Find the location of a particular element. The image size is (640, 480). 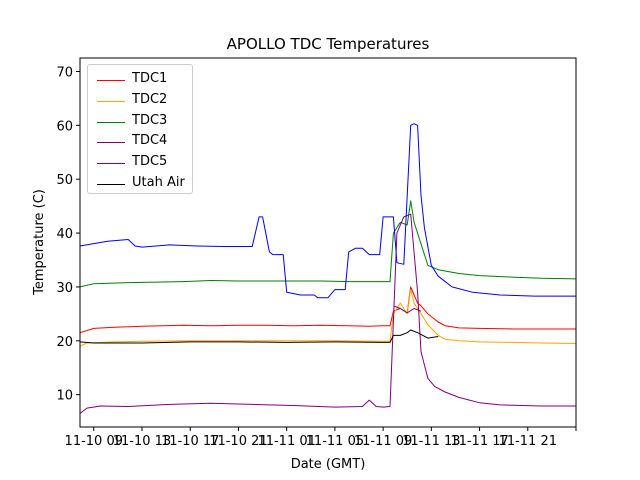

legend-item: TDC3 is located at coordinates (140, 121).